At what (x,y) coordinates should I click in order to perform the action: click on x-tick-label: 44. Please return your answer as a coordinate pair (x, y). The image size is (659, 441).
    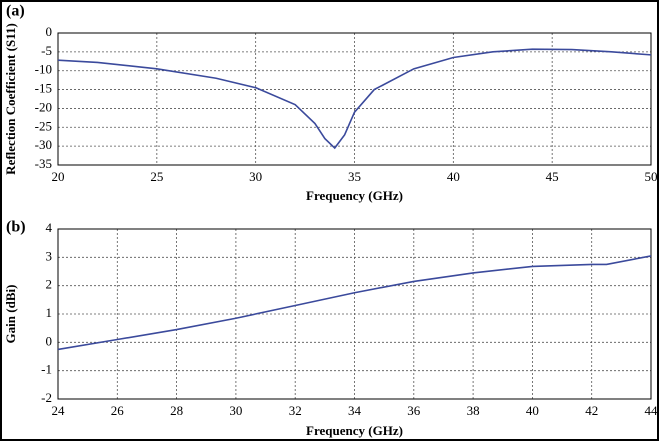
    Looking at the image, I should click on (652, 410).